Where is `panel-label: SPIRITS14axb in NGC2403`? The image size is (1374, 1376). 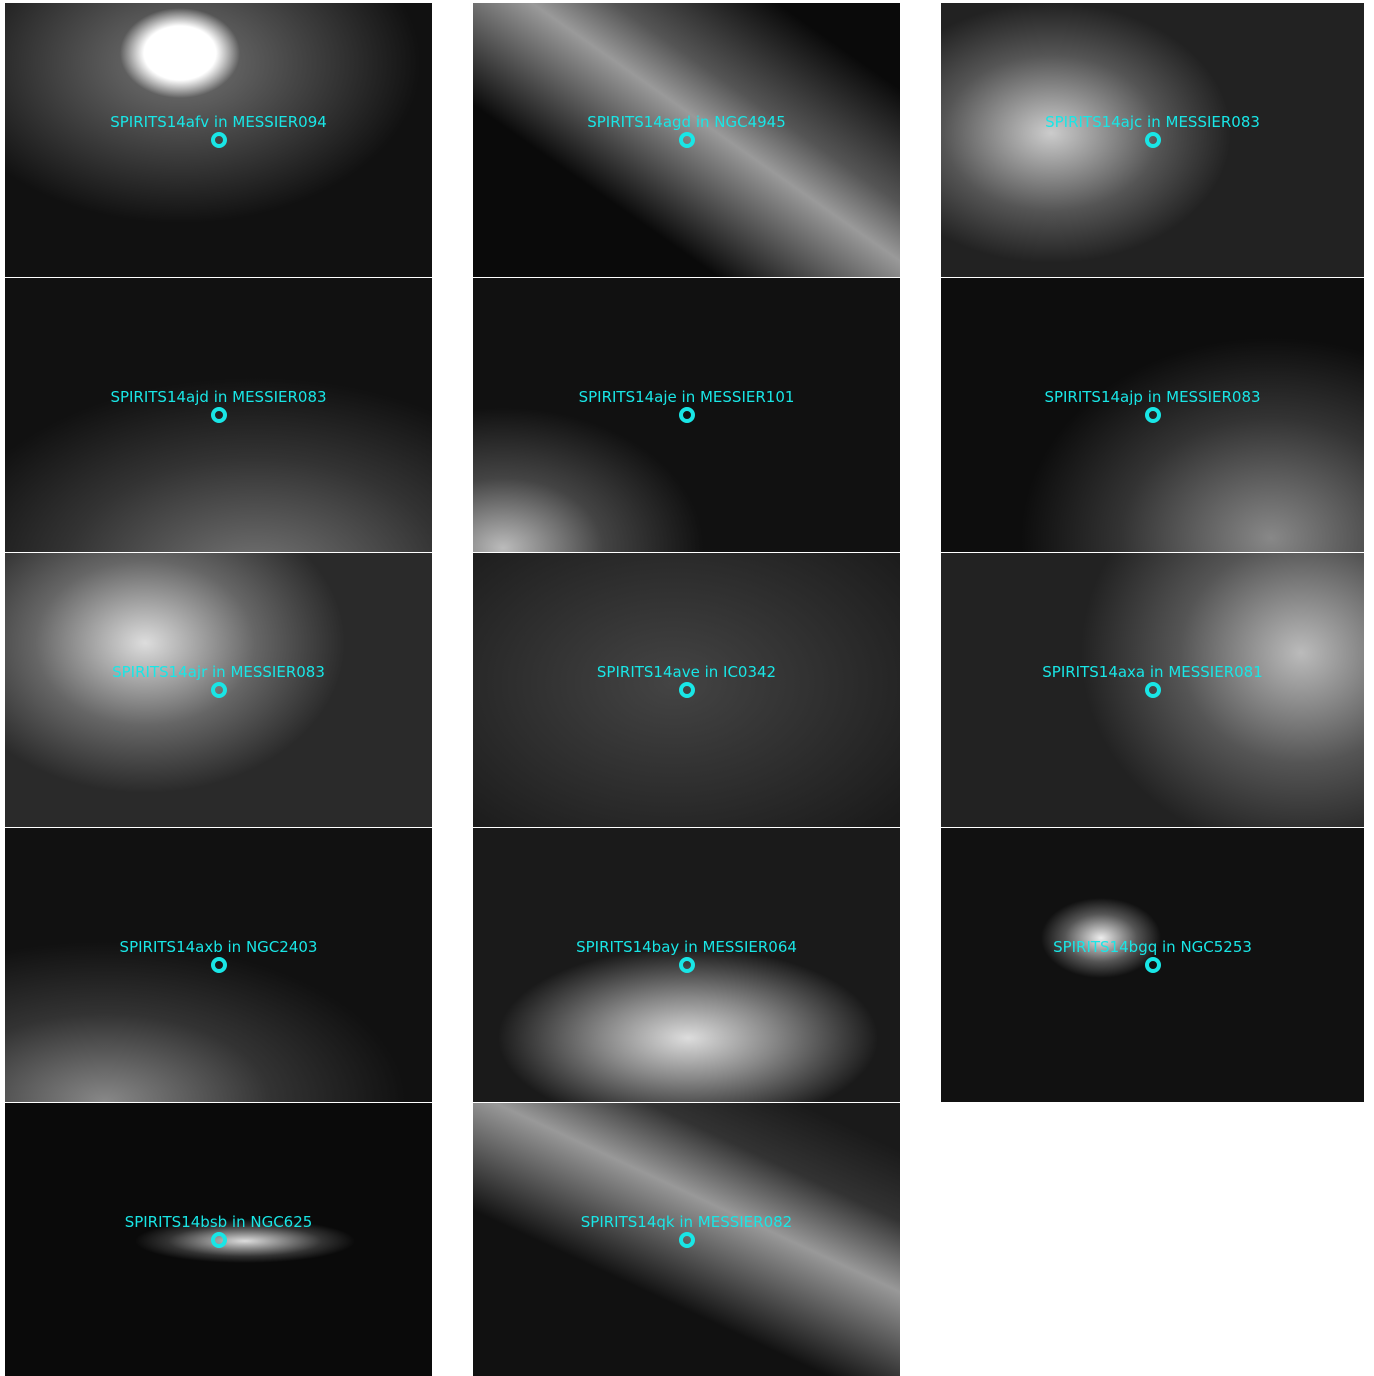 panel-label: SPIRITS14axb in NGC2403 is located at coordinates (218, 947).